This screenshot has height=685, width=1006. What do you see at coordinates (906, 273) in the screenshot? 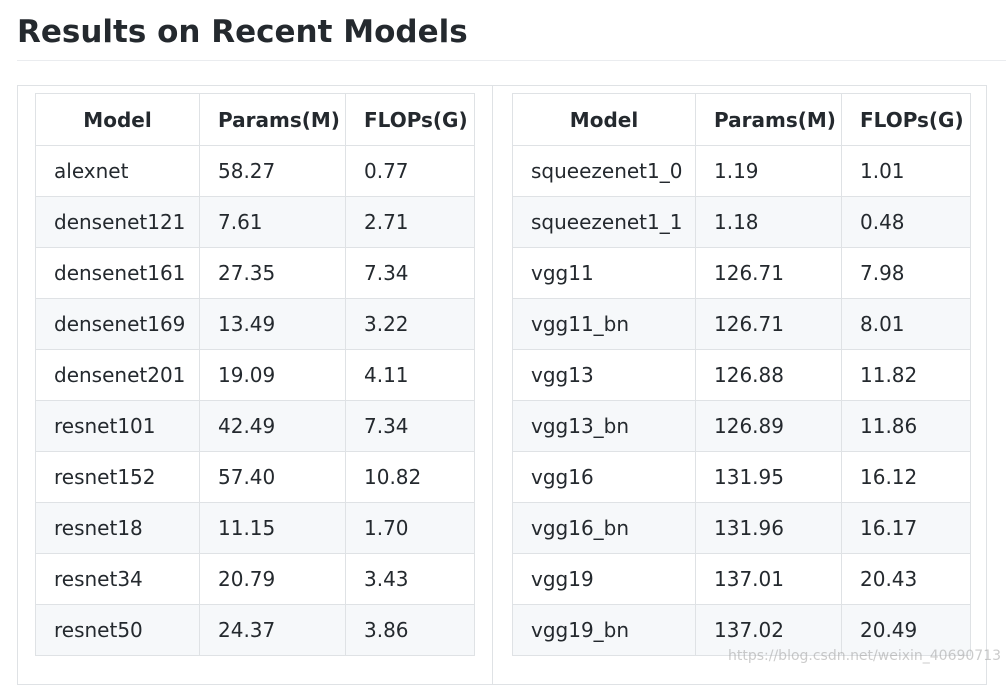
I see `cell-flops: 7.98` at bounding box center [906, 273].